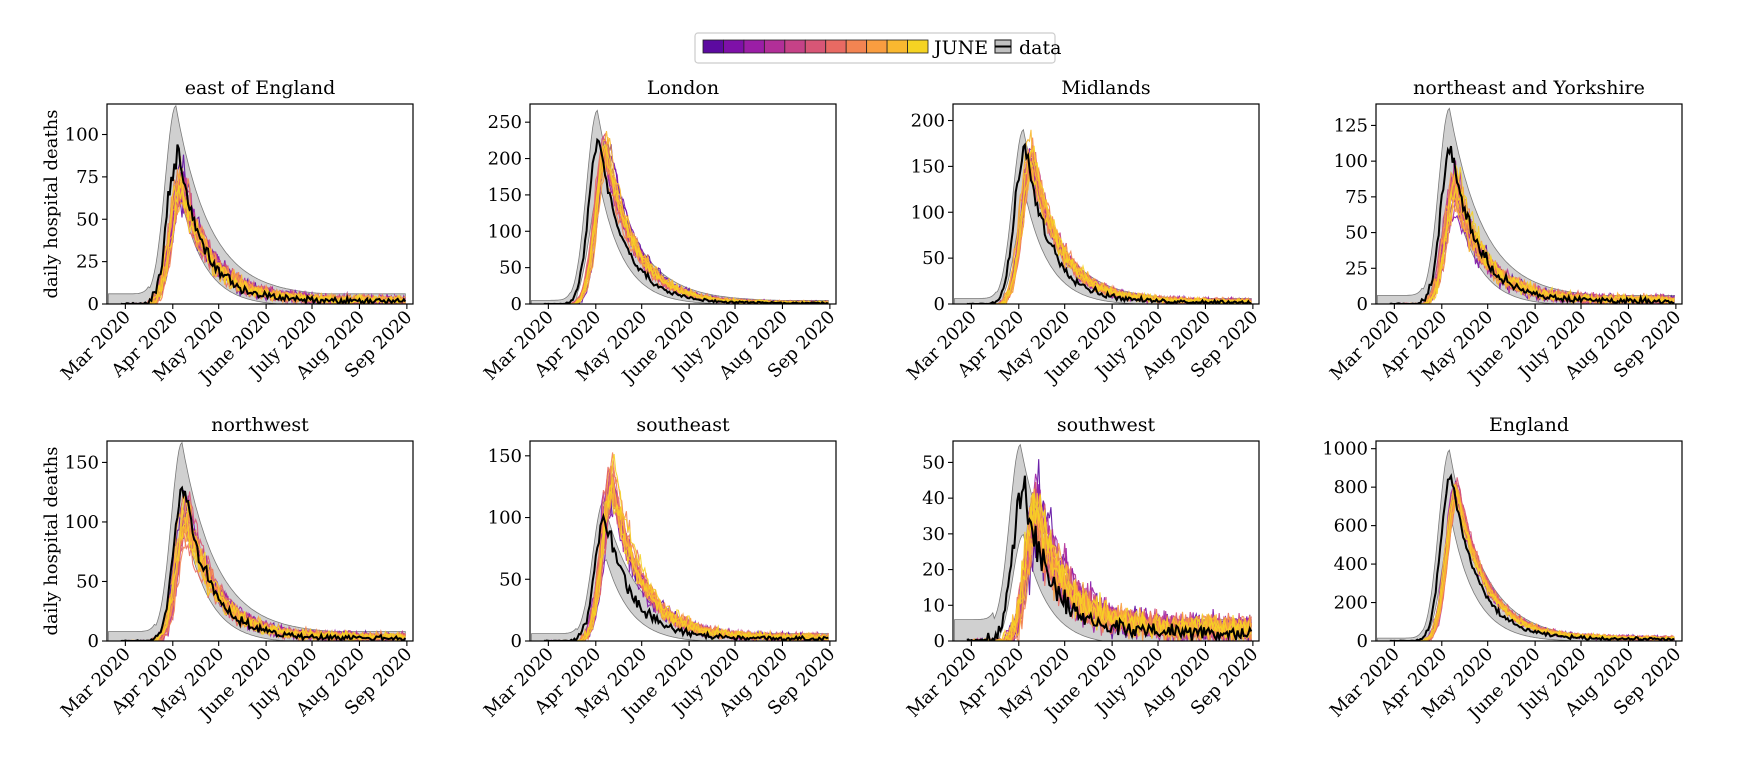  Describe the element at coordinates (1356, 268) in the screenshot. I see `y-tick-label: 25` at that location.